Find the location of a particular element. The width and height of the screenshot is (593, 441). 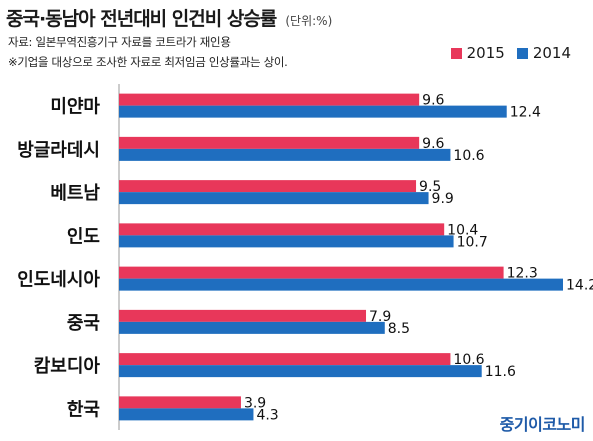

category-label: 한국 is located at coordinates (83, 409).